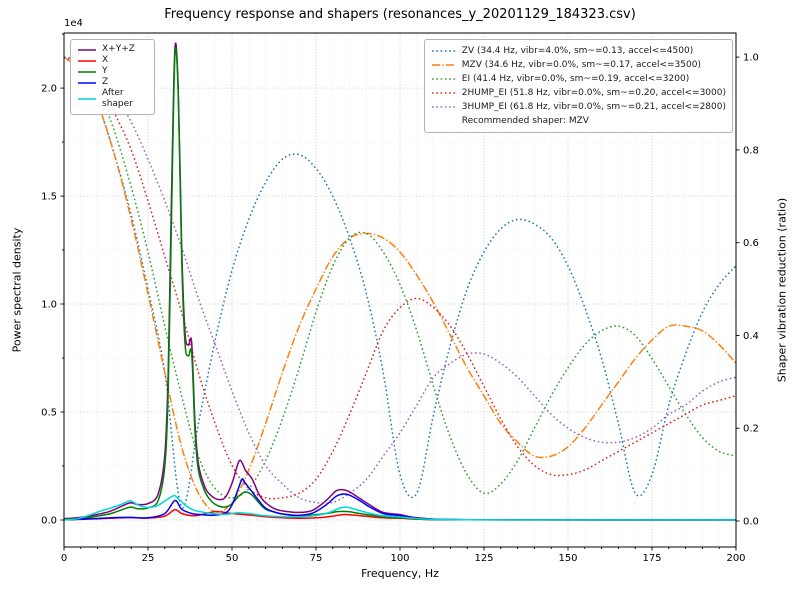  I want to click on legend-item-after-shaper: After shaper, so click(112, 99).